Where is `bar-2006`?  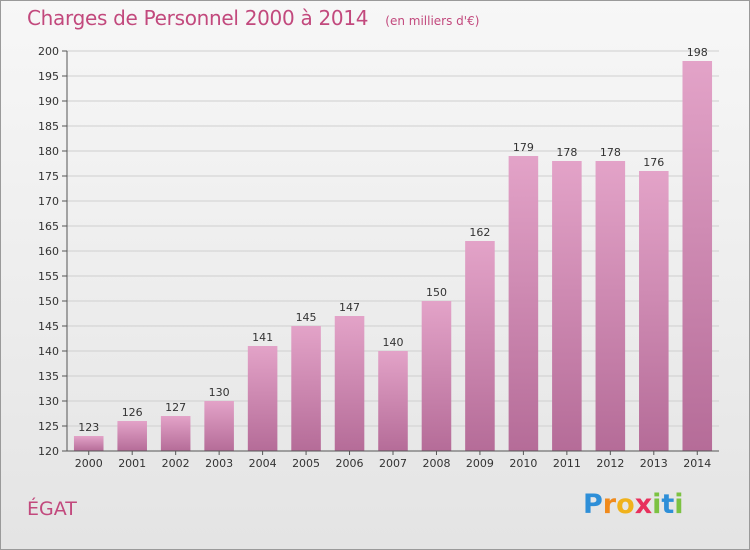
bar-2006 is located at coordinates (349, 383).